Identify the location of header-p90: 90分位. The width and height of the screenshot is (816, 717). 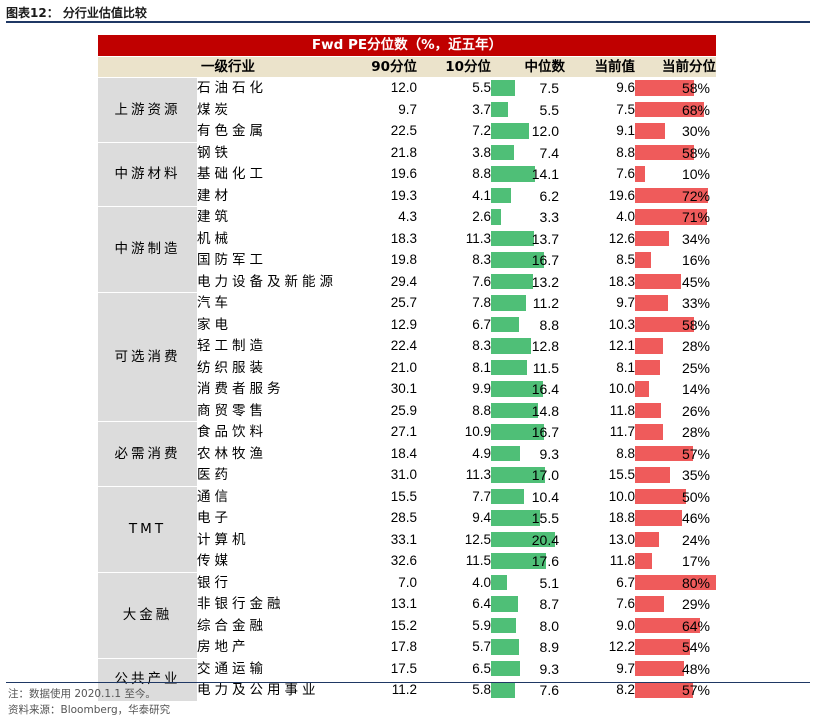
(380, 67).